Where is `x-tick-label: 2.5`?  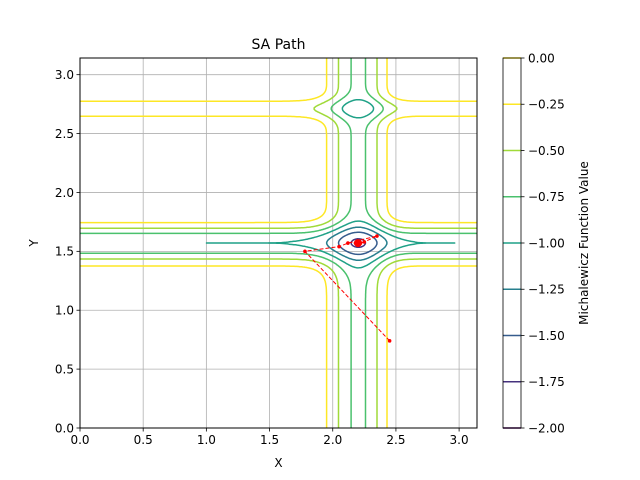 x-tick-label: 2.5 is located at coordinates (395, 440).